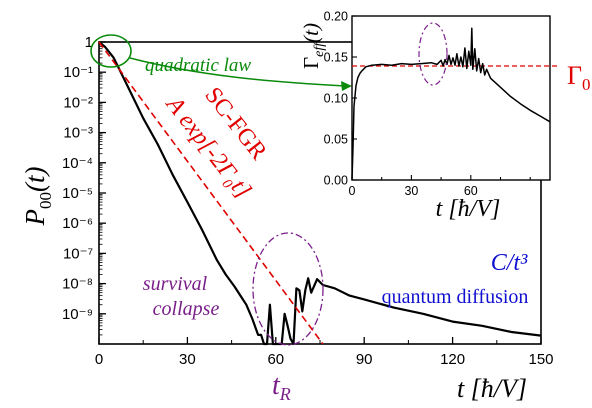 The width and height of the screenshot is (592, 408). I want to click on inset-gamma0-label: Γ0, so click(579, 77).